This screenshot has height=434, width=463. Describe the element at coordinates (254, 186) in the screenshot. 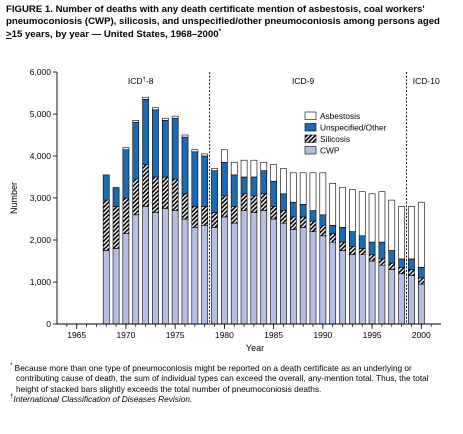

I see `bar-segment-unspecified-other-1983` at that location.